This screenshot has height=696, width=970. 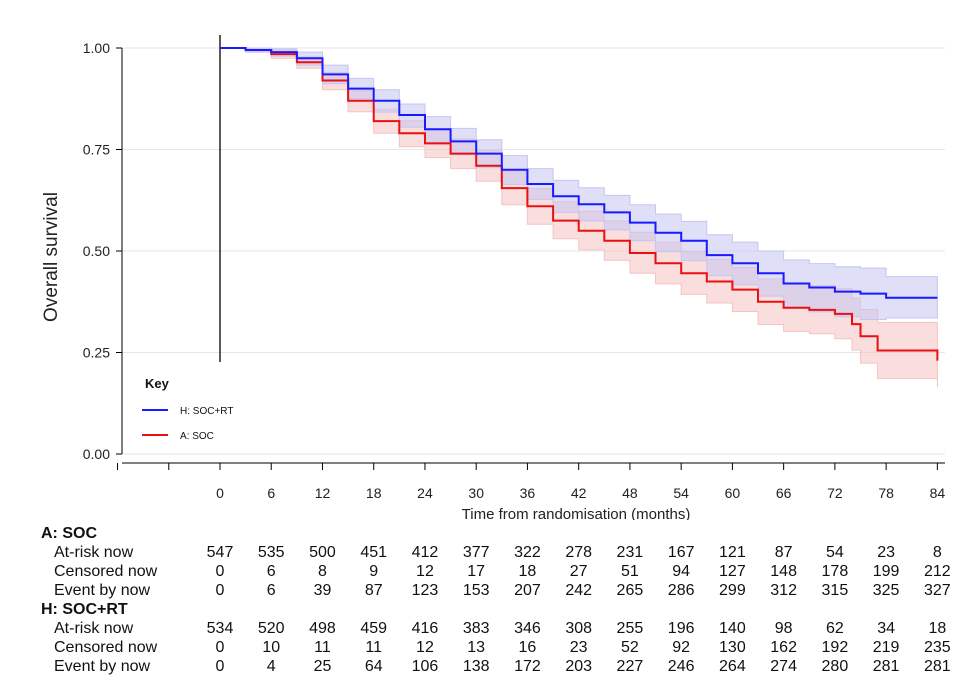 What do you see at coordinates (937, 590) in the screenshot?
I see `risk-cell: 327` at bounding box center [937, 590].